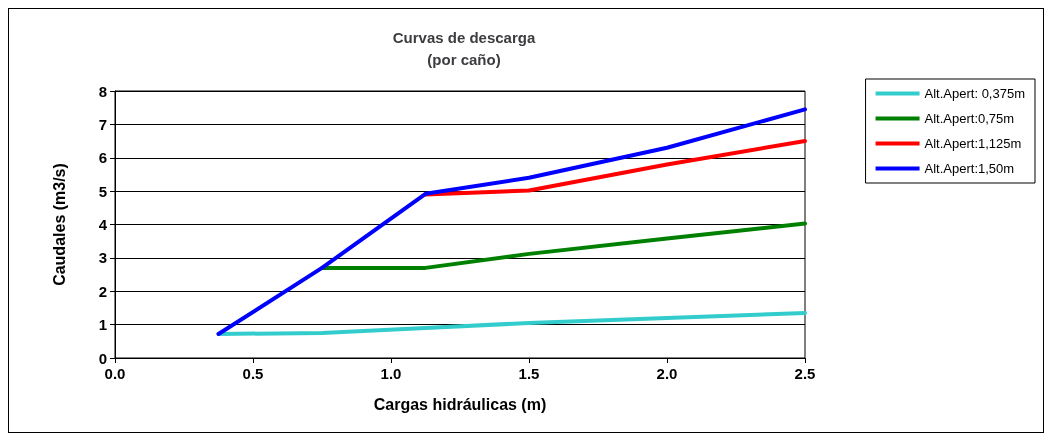  Describe the element at coordinates (563, 245) in the screenshot. I see `line-series` at that location.